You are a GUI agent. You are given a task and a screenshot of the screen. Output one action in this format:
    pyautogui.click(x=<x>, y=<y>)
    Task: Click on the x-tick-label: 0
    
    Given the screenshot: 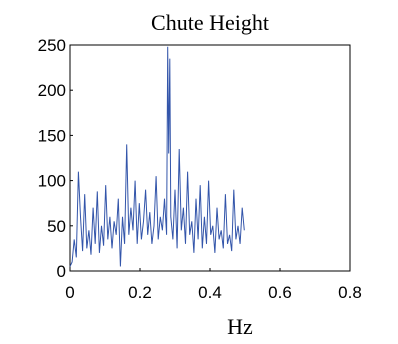 What is the action you would take?
    pyautogui.click(x=69, y=292)
    